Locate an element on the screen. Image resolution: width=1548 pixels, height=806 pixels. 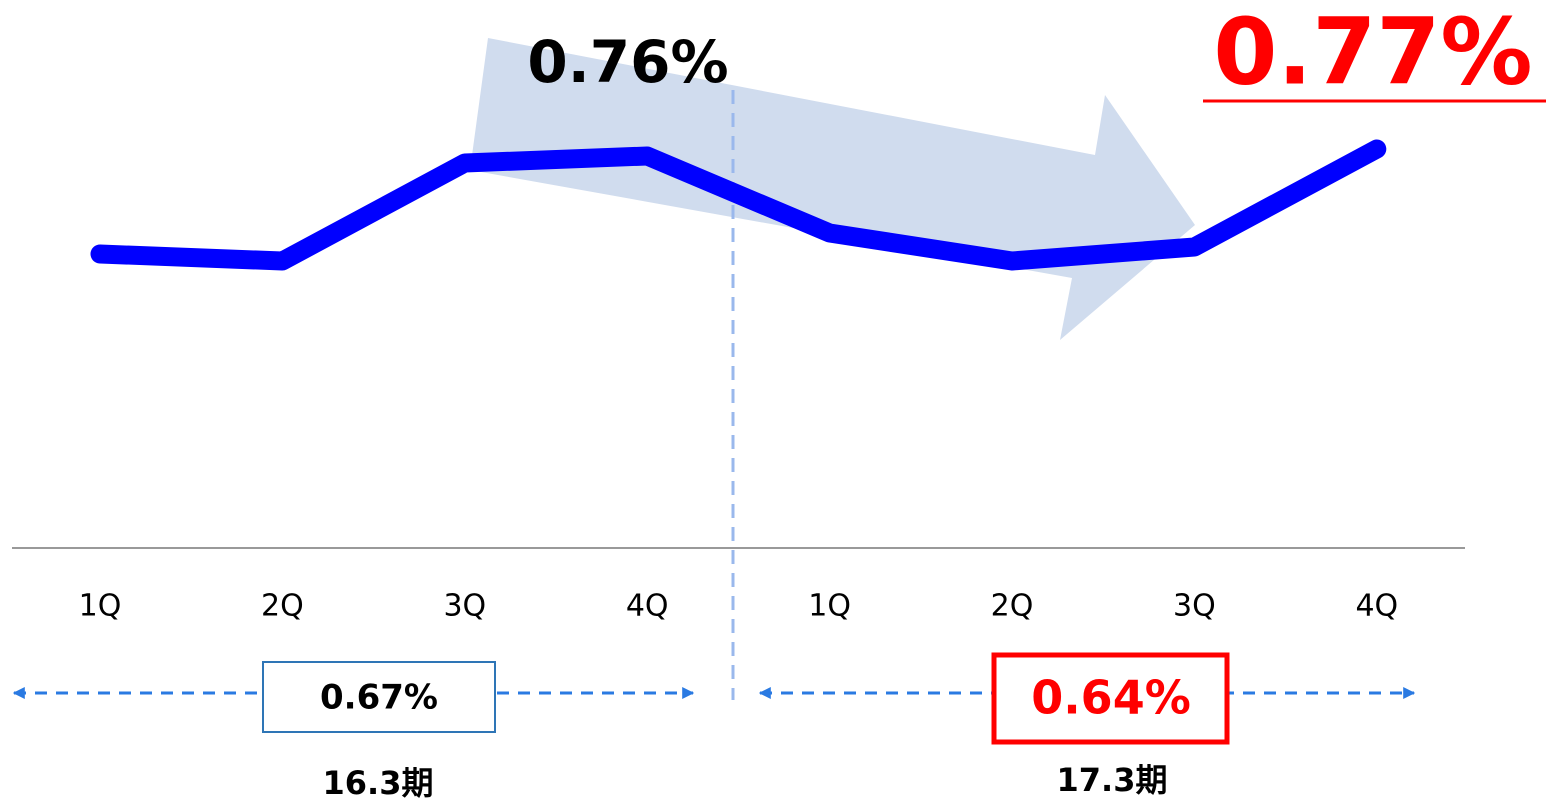
period-label: 17.3期 is located at coordinates (1112, 780).